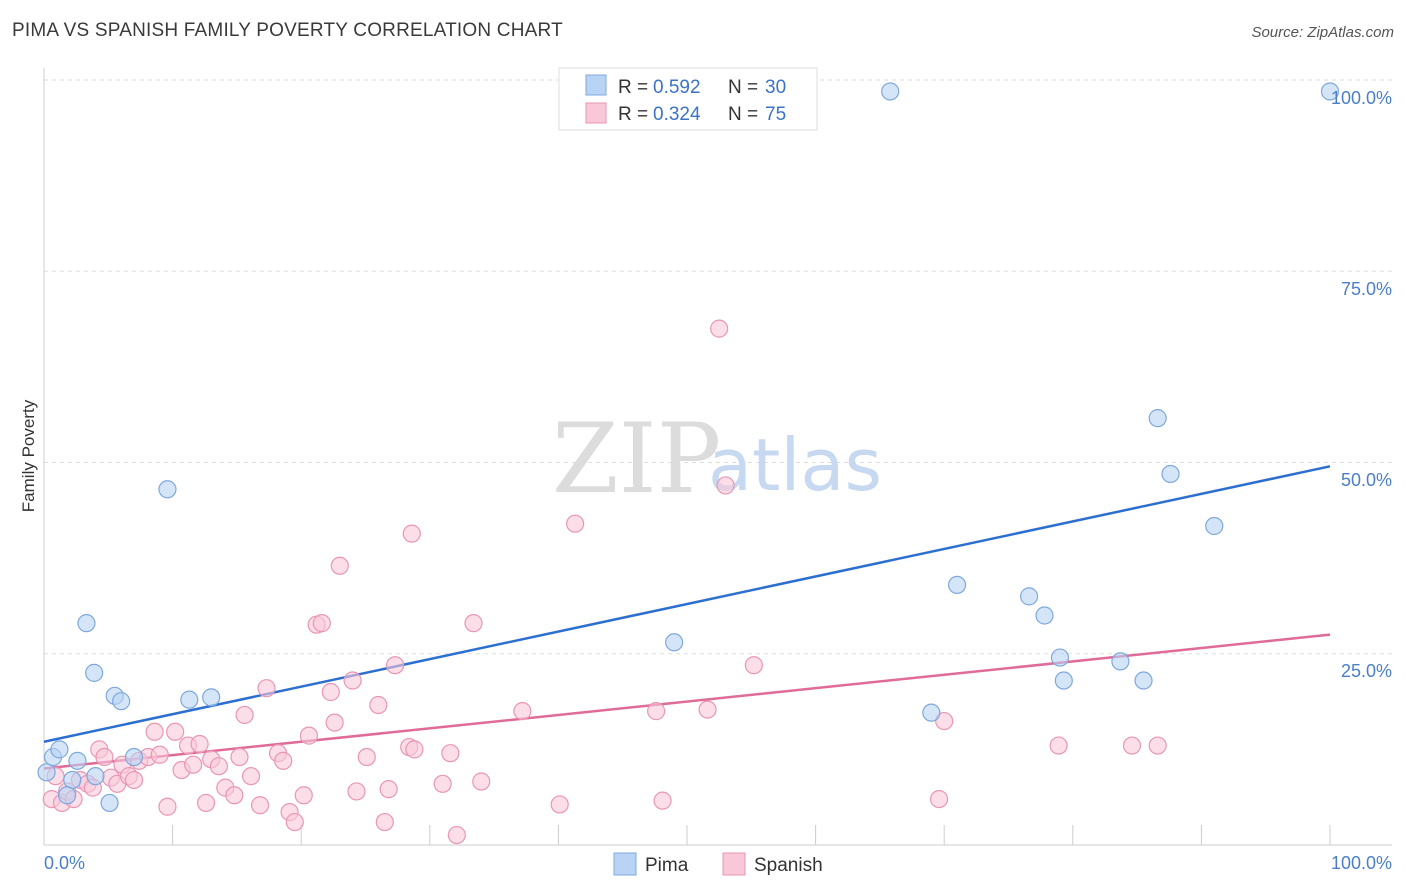 This screenshot has width=1406, height=892. Describe the element at coordinates (1322, 32) in the screenshot. I see `chart-source: Source: ZipAtlas.com` at that location.